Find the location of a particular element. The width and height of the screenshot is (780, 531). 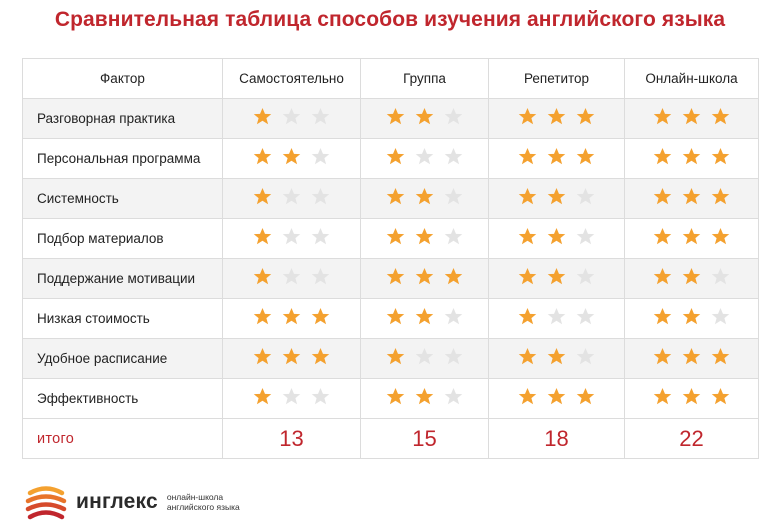

factor-label: Системность is located at coordinates (122, 198).